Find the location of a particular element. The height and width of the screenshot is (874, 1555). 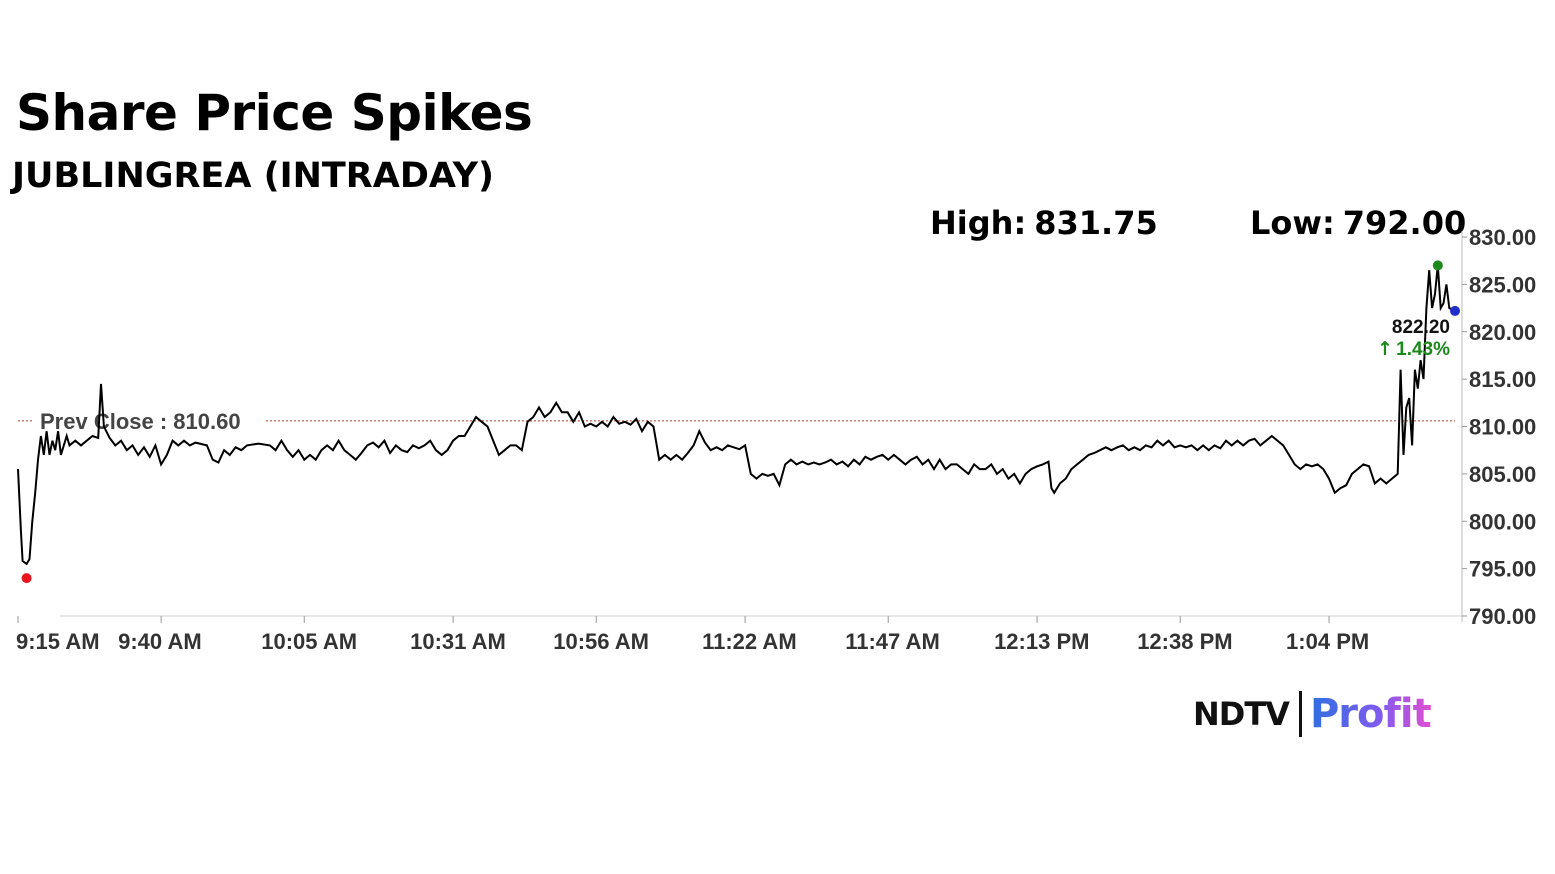

last-marker is located at coordinates (1455, 310).